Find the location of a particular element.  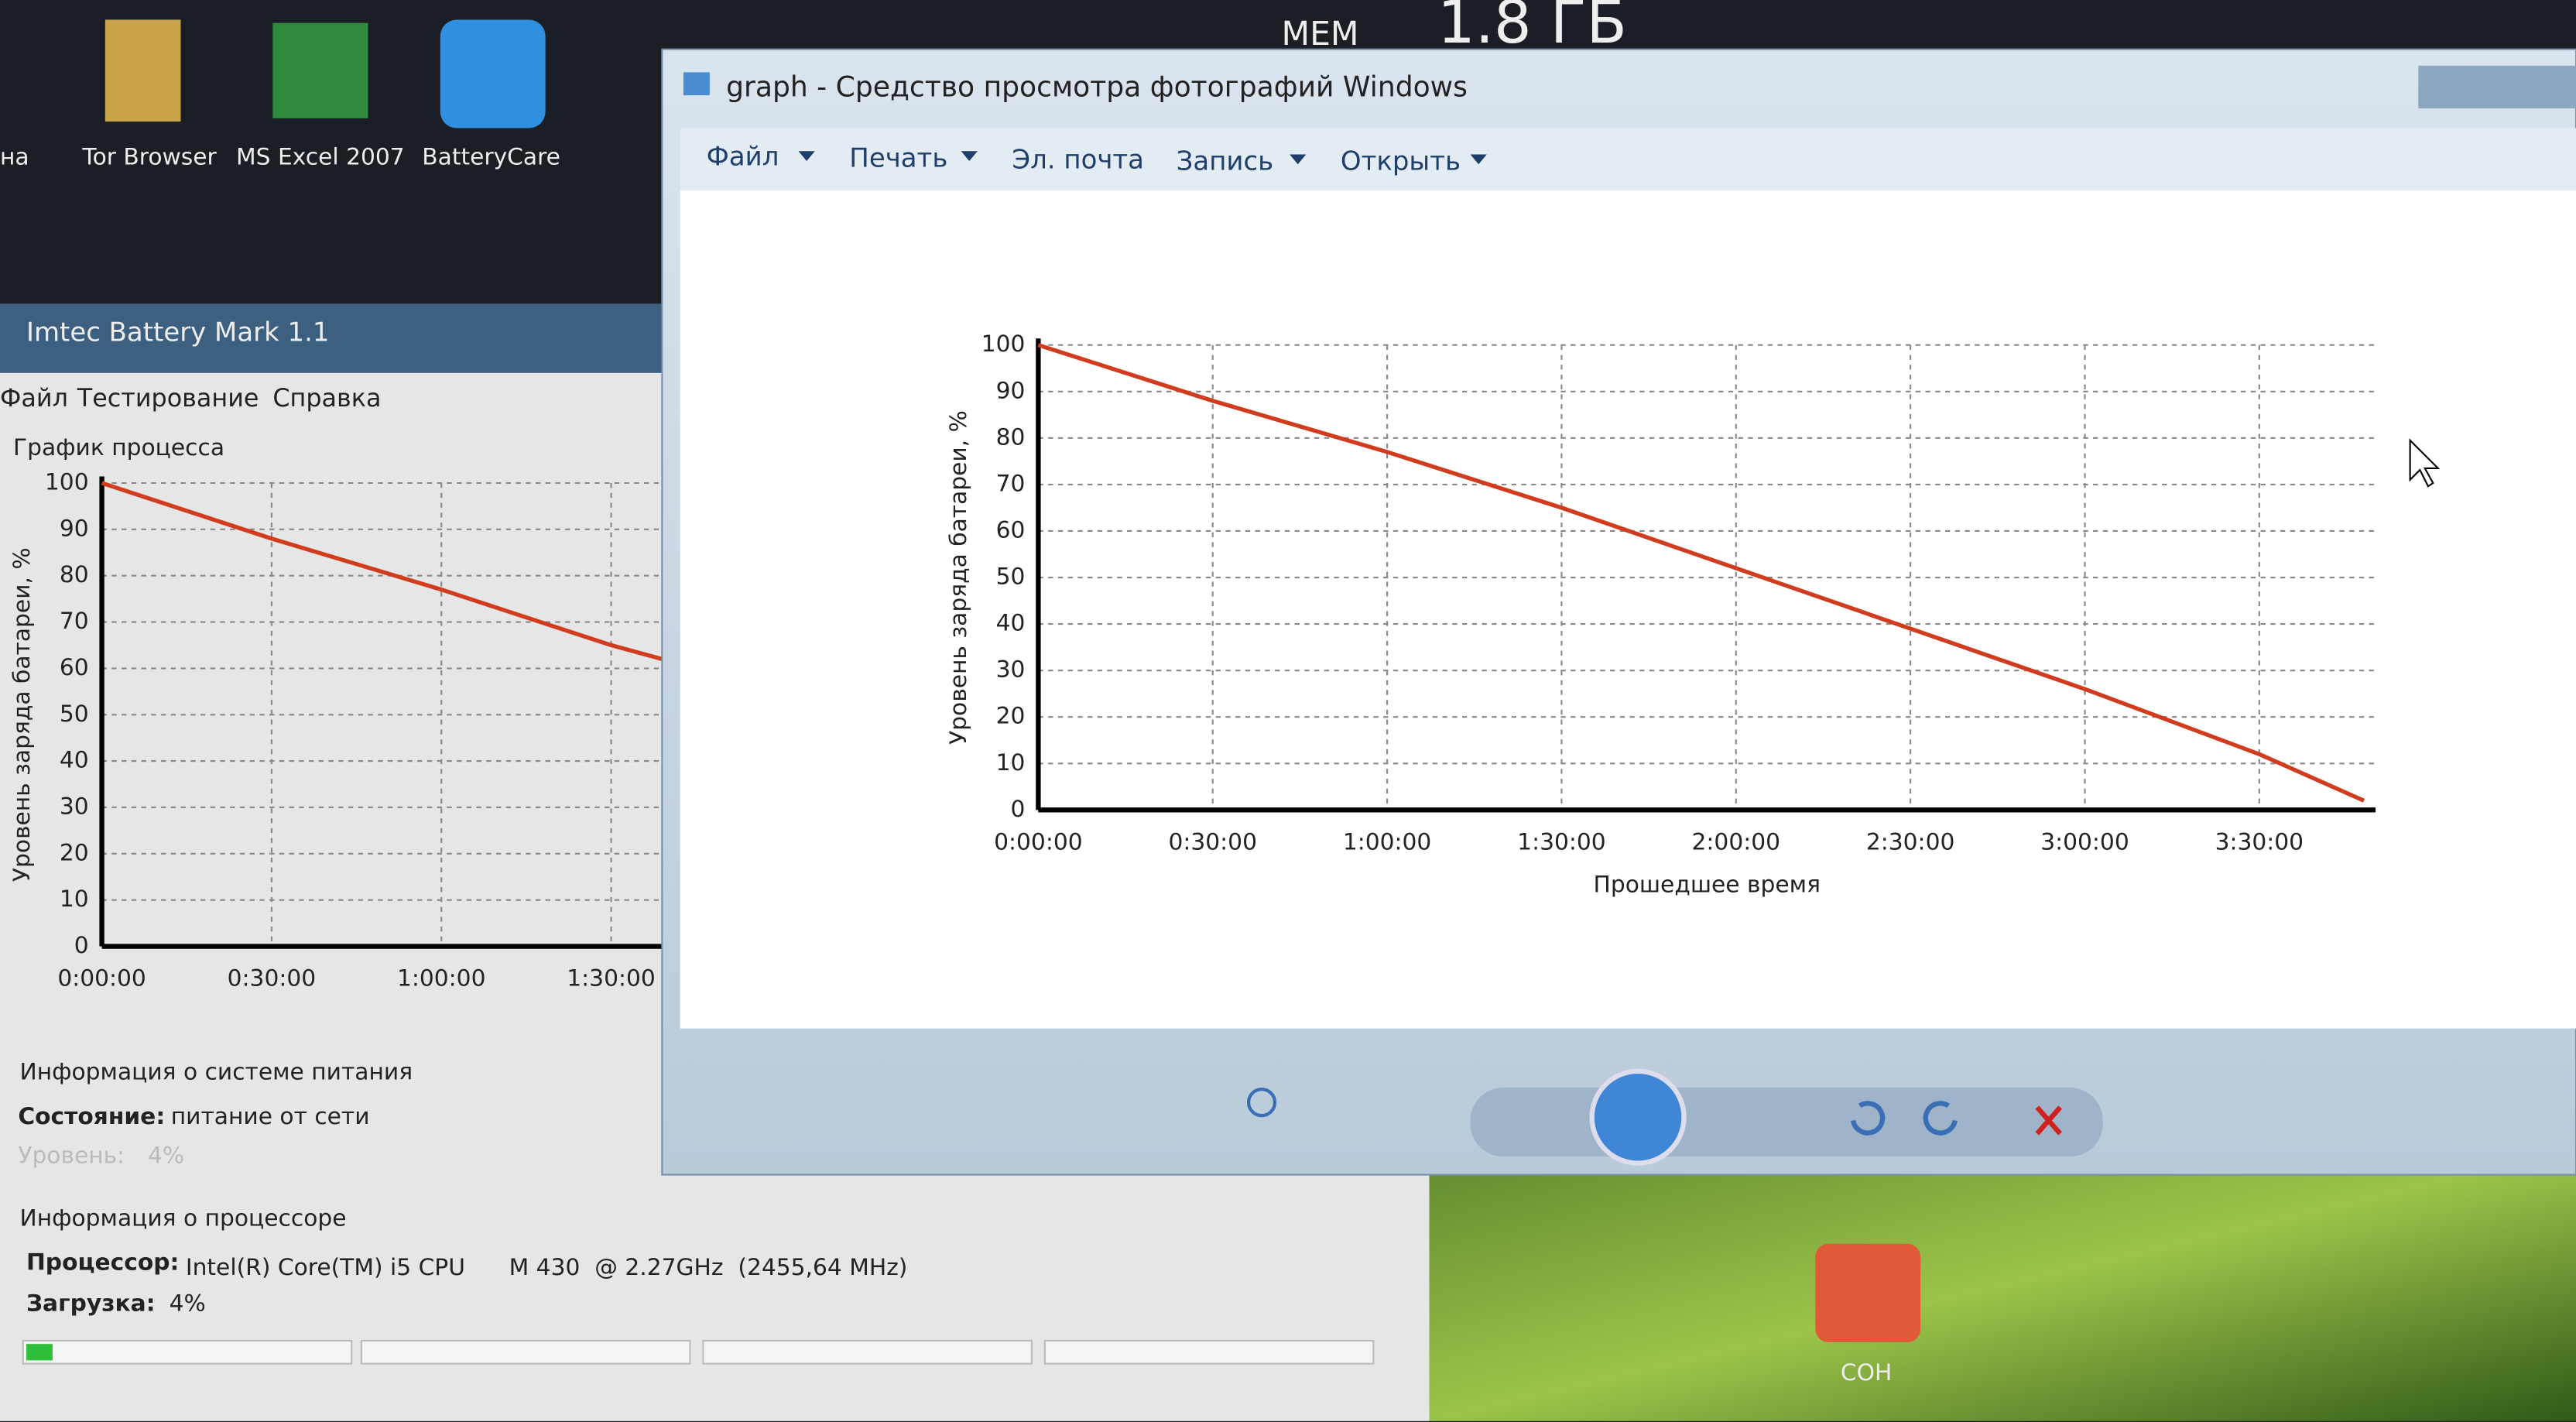

icon-label: BatteryCare is located at coordinates (491, 156).